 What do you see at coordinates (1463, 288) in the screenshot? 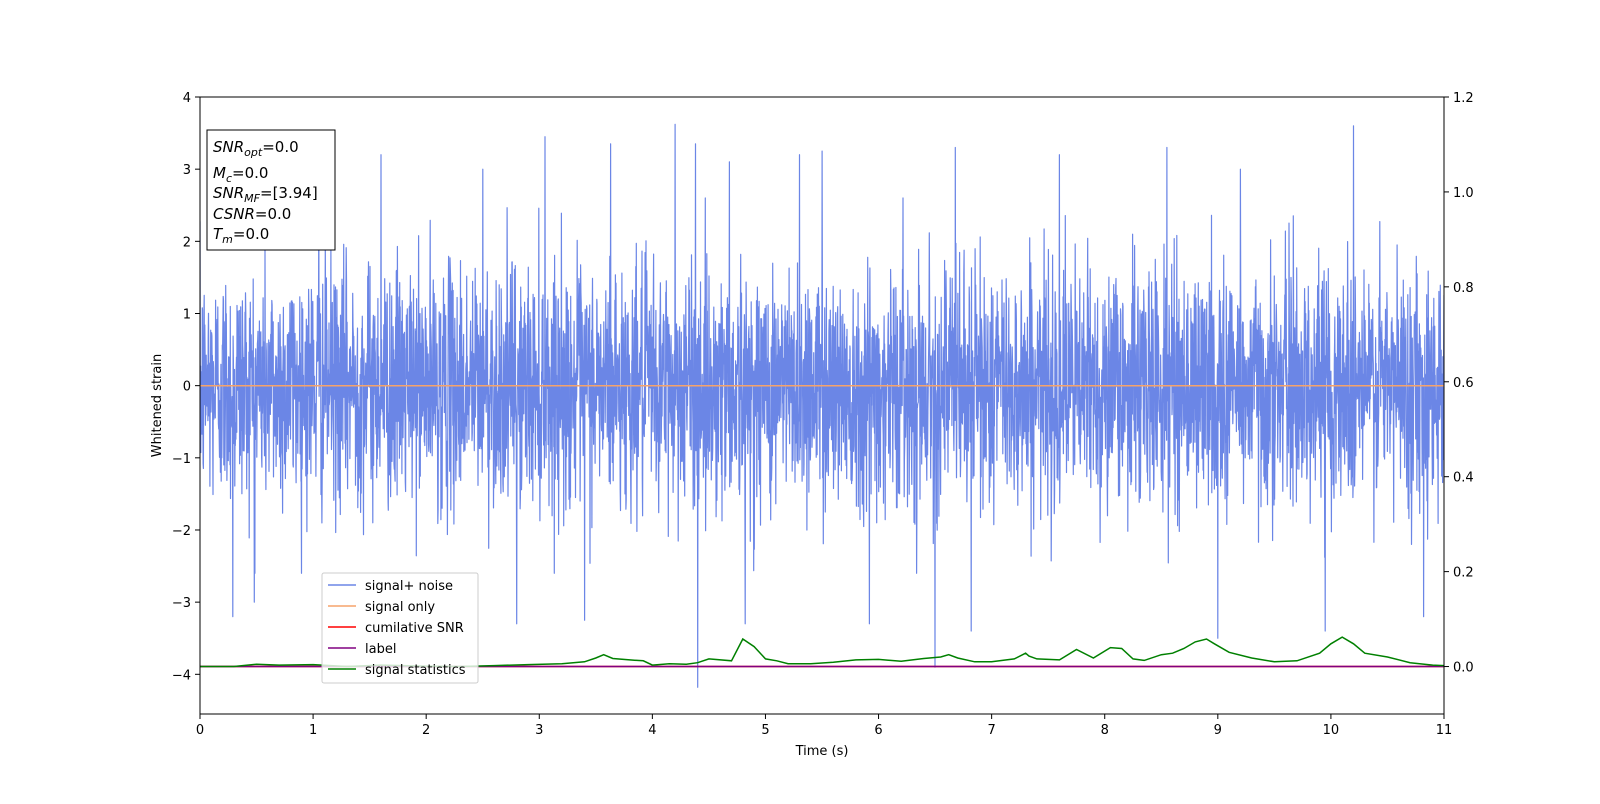
I see `y2-tick-label: 0.8` at bounding box center [1463, 288].